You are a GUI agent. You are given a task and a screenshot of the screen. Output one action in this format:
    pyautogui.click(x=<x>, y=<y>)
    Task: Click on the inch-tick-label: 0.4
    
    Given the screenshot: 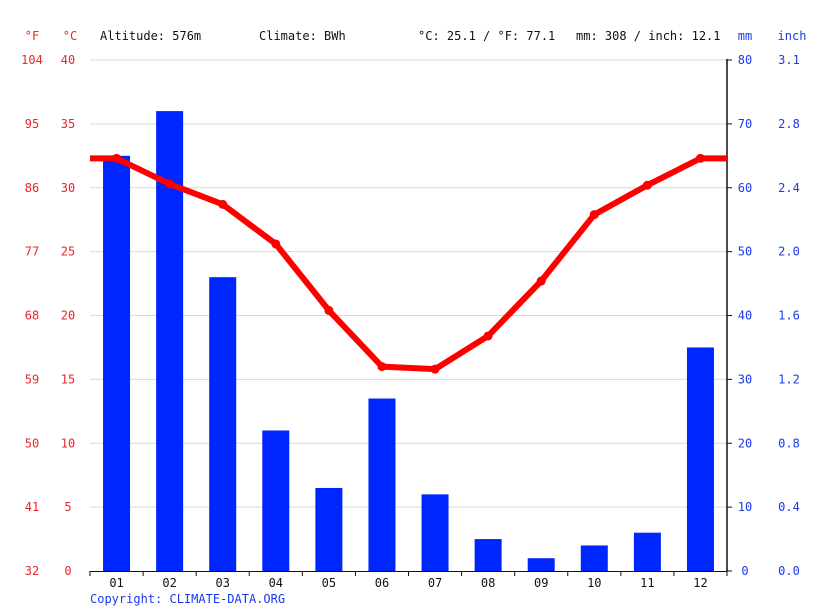 What is the action you would take?
    pyautogui.click(x=789, y=507)
    